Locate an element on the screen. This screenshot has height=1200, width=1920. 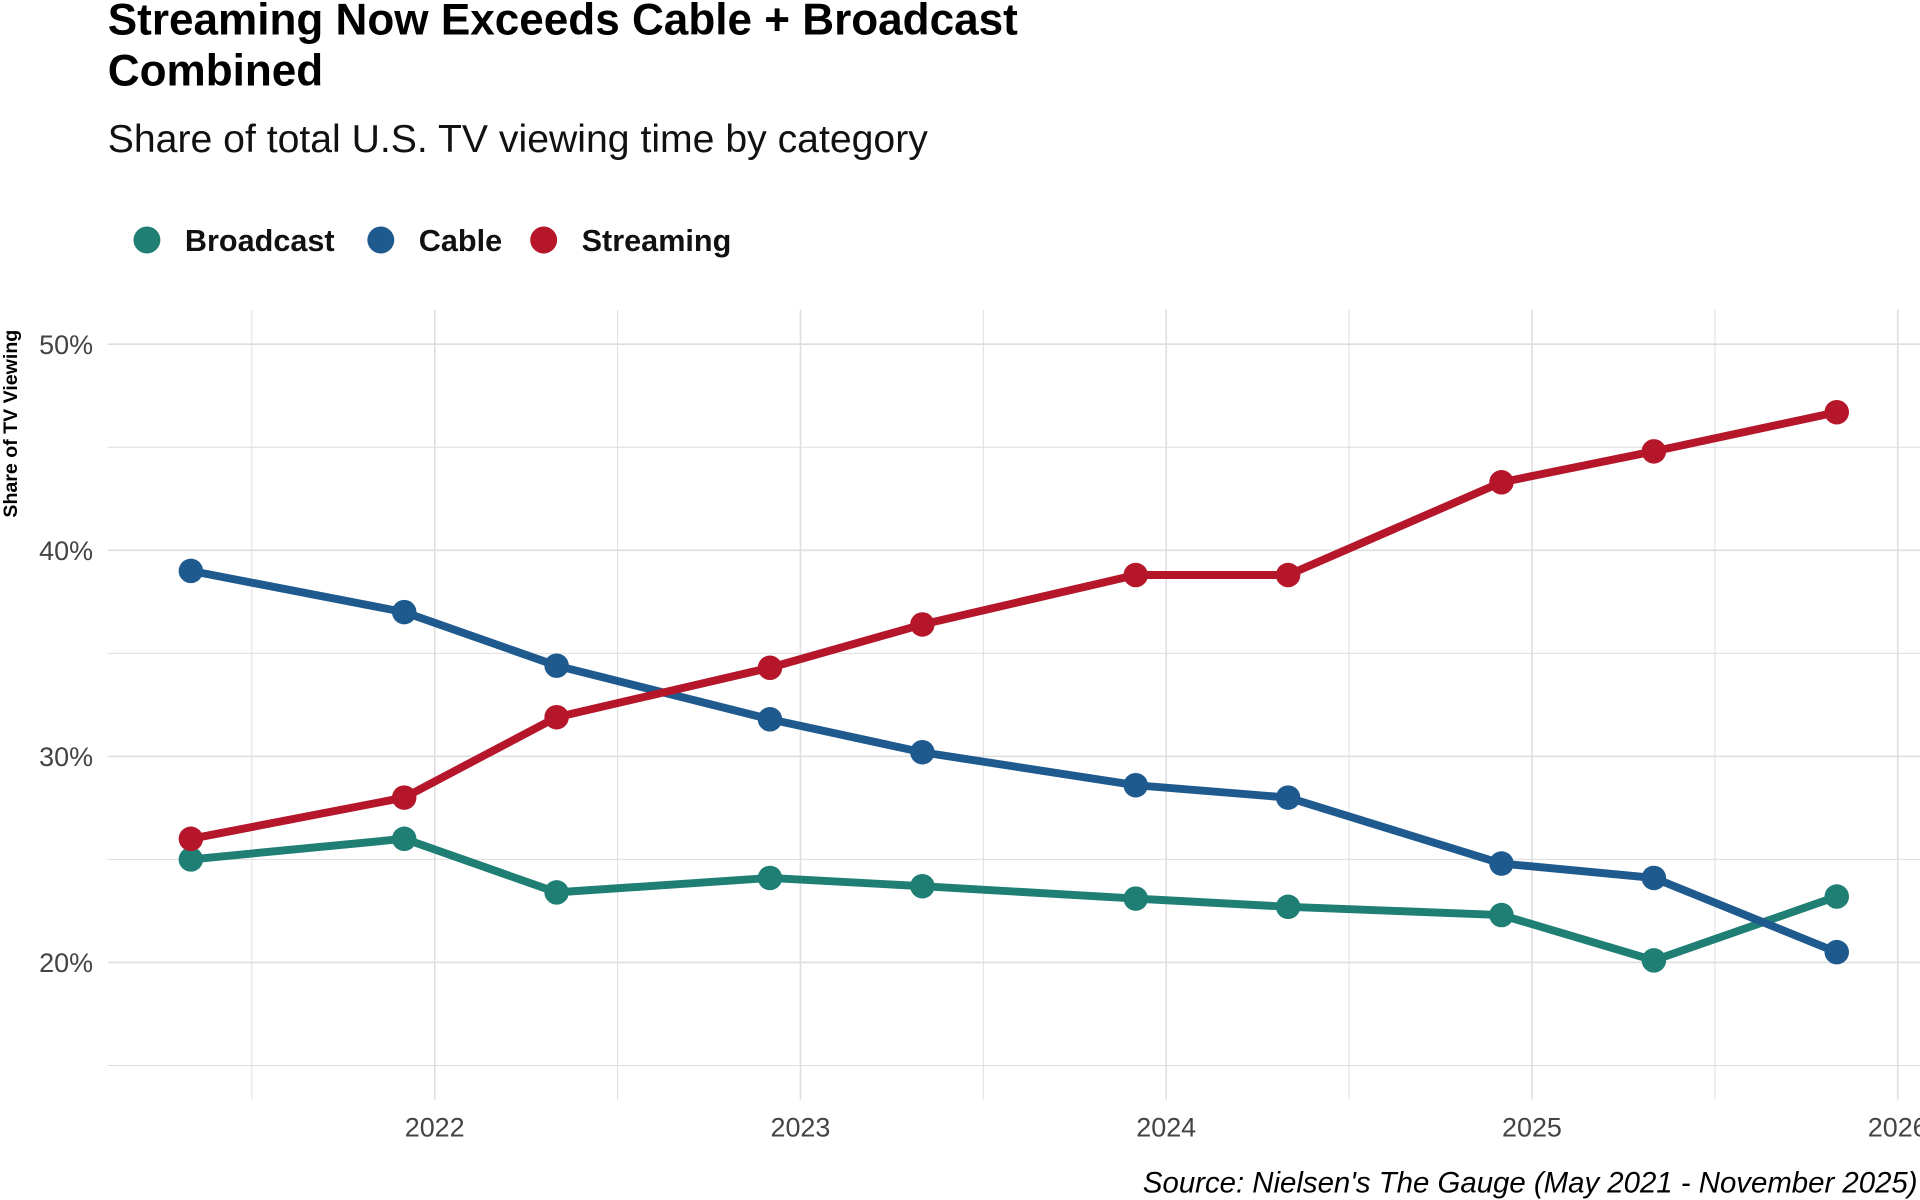
legend-label-cable: Cable is located at coordinates (460, 241).